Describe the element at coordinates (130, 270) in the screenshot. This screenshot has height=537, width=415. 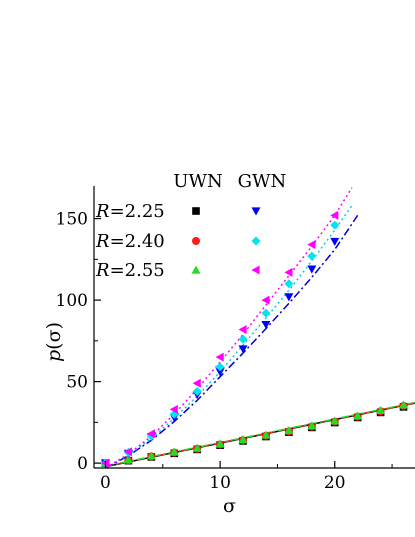
I see `legend-label: R=2.55` at that location.